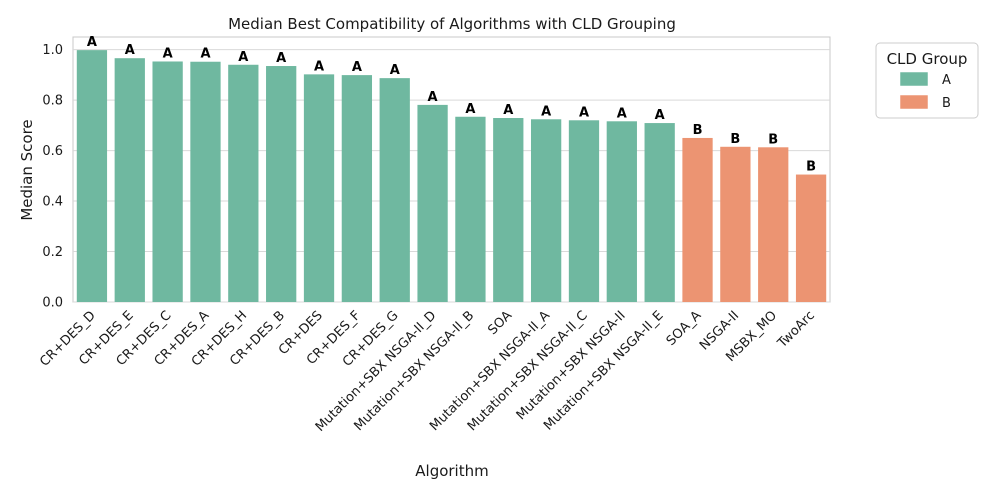  Describe the element at coordinates (914, 102) in the screenshot. I see `legend-swatch-b` at that location.